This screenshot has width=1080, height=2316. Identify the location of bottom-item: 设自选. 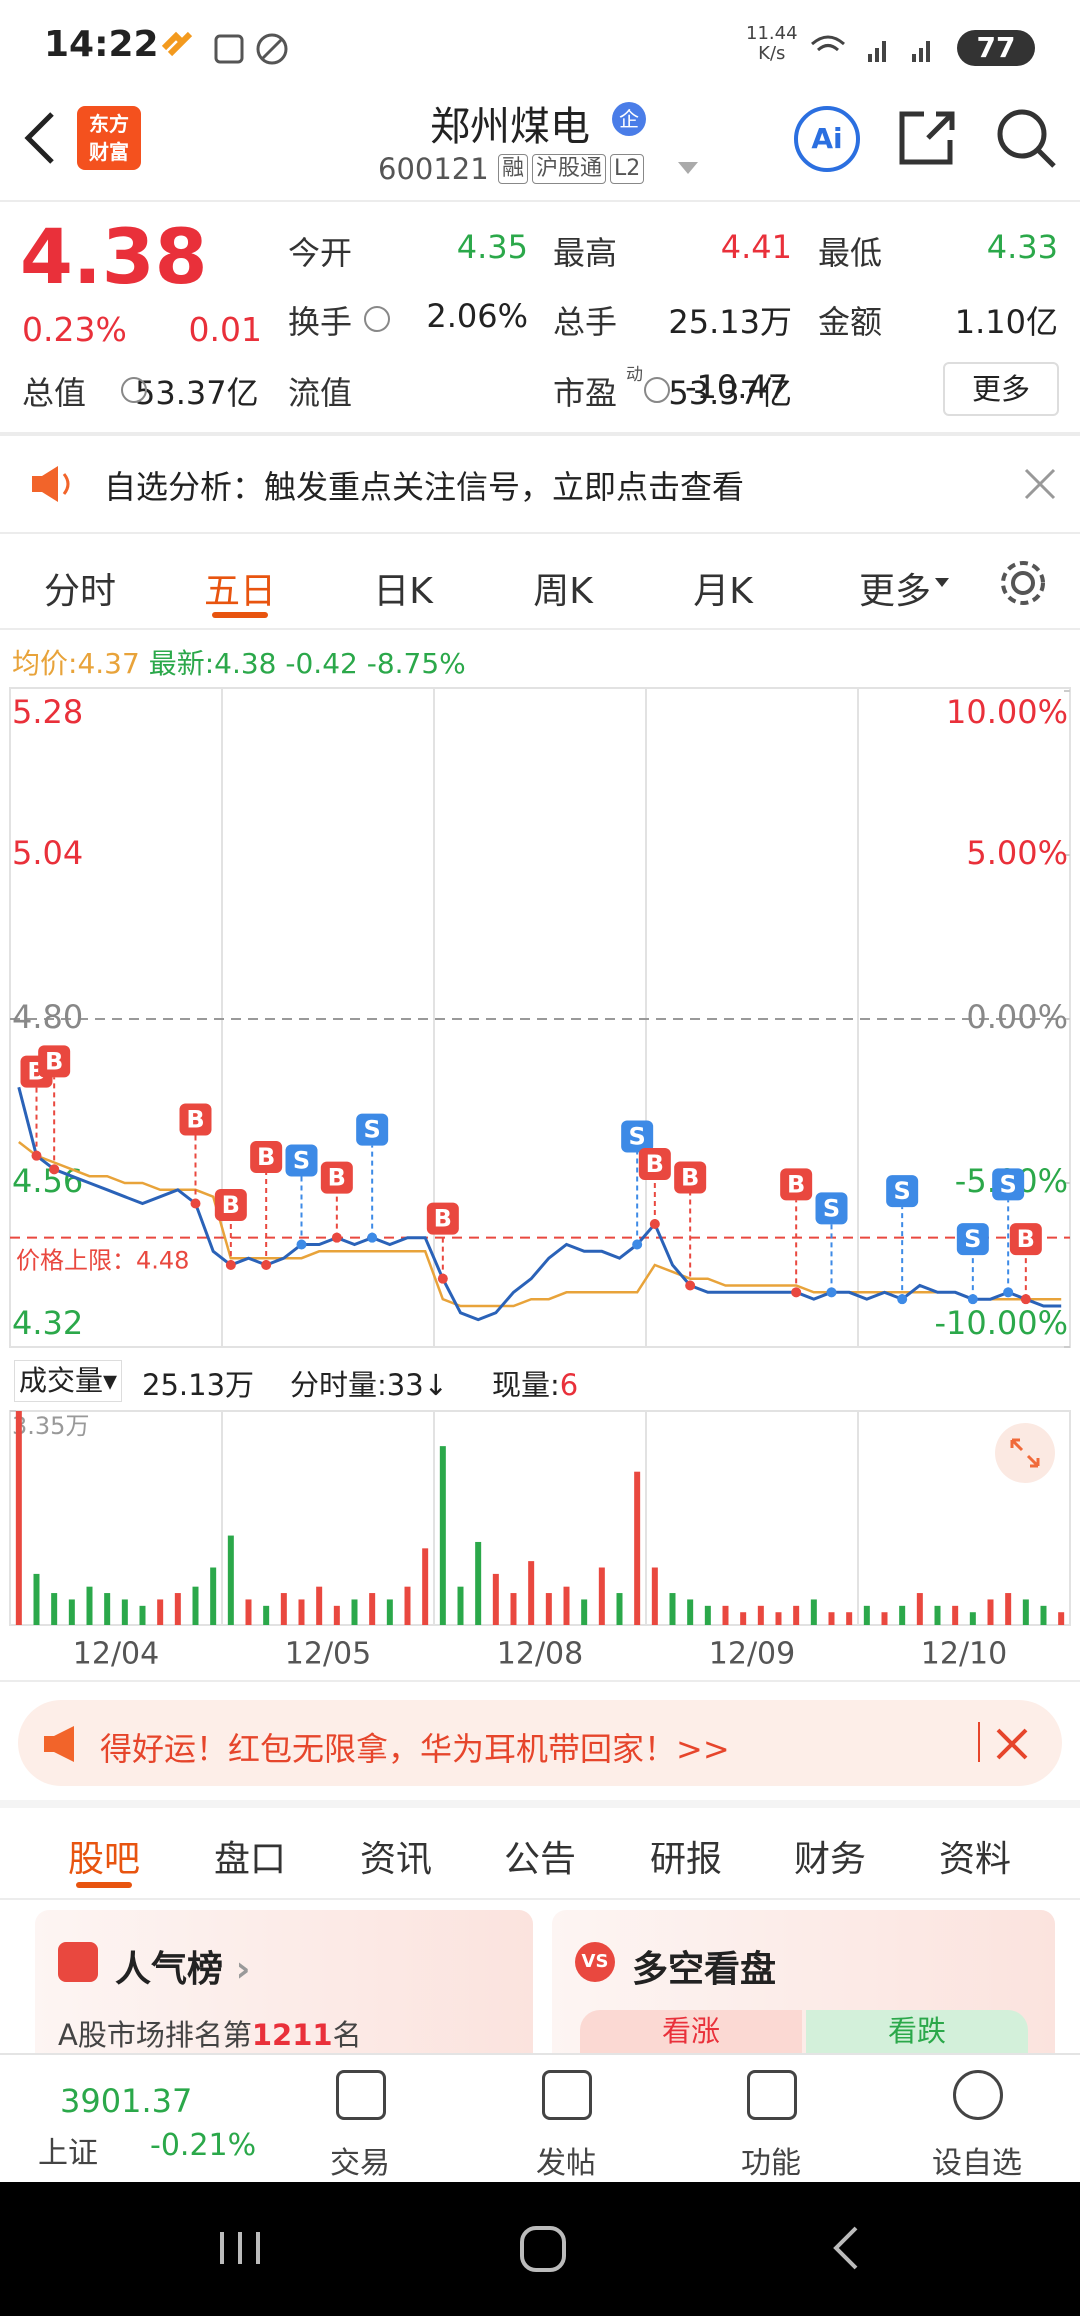
(977, 2163).